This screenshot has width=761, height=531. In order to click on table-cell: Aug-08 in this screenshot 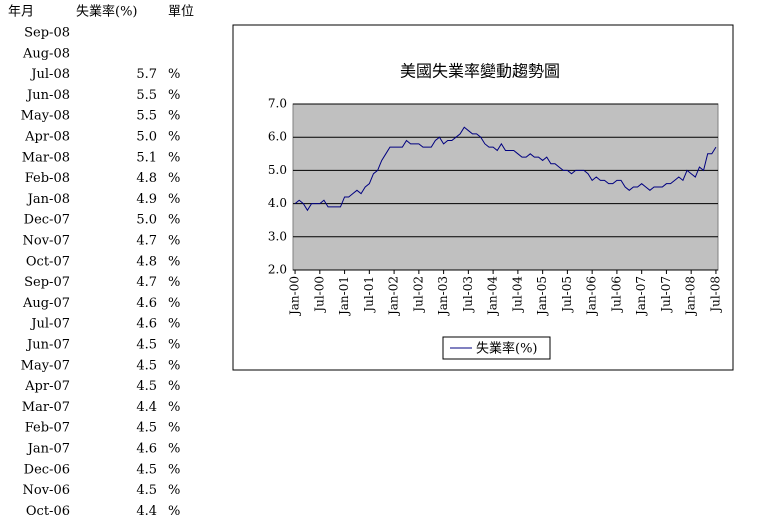, I will do `click(46, 53)`.